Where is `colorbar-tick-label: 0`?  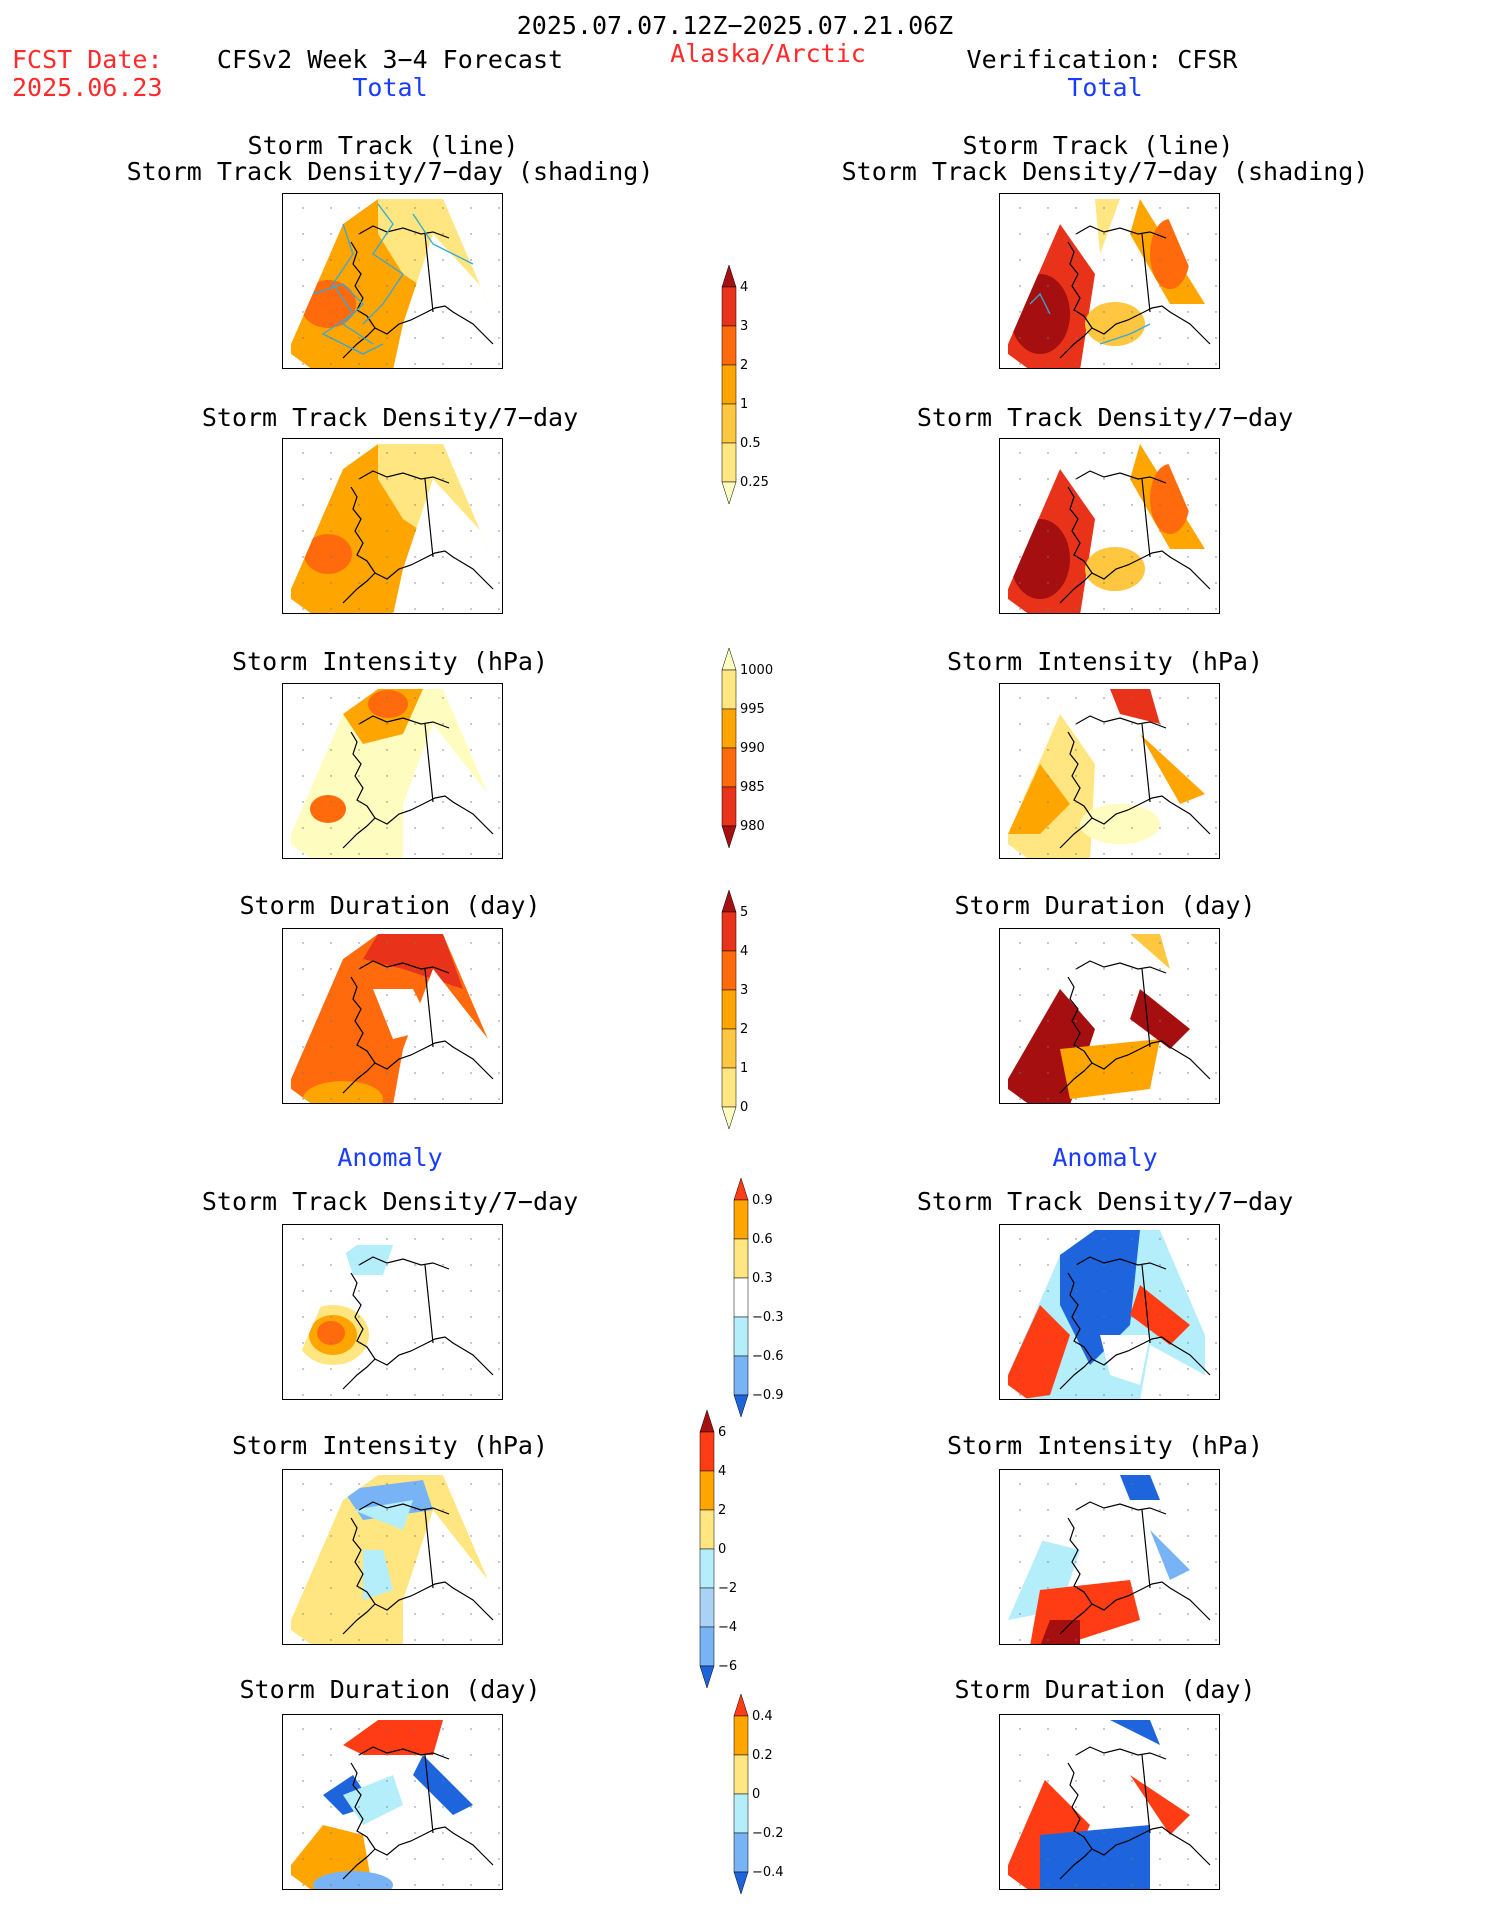
colorbar-tick-label: 0 is located at coordinates (744, 1107).